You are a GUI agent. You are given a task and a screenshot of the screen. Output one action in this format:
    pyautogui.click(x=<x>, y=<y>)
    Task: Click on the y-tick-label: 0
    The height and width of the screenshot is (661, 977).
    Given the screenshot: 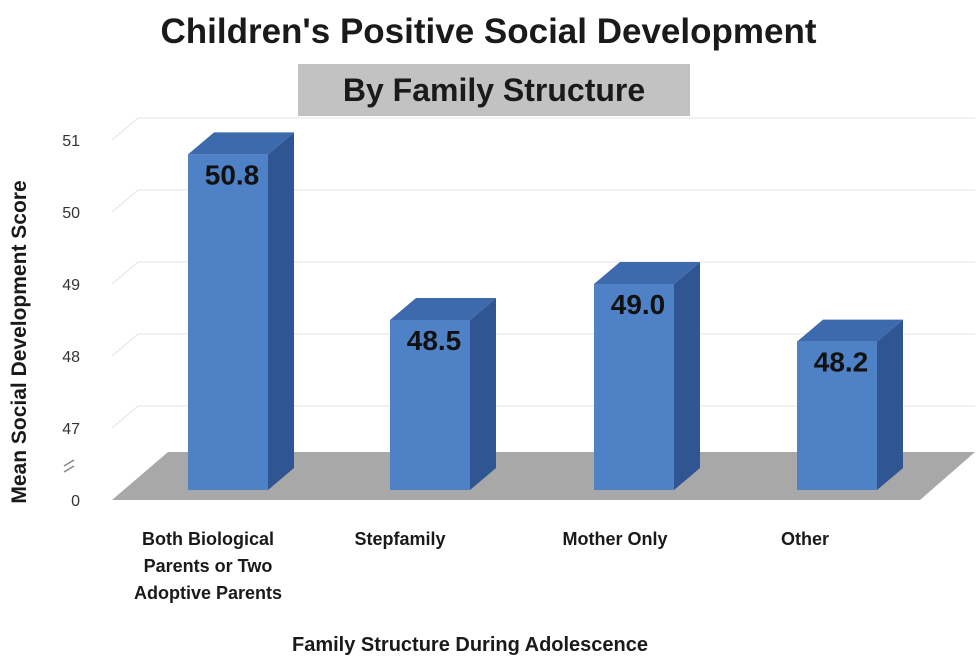 What is the action you would take?
    pyautogui.click(x=75, y=501)
    